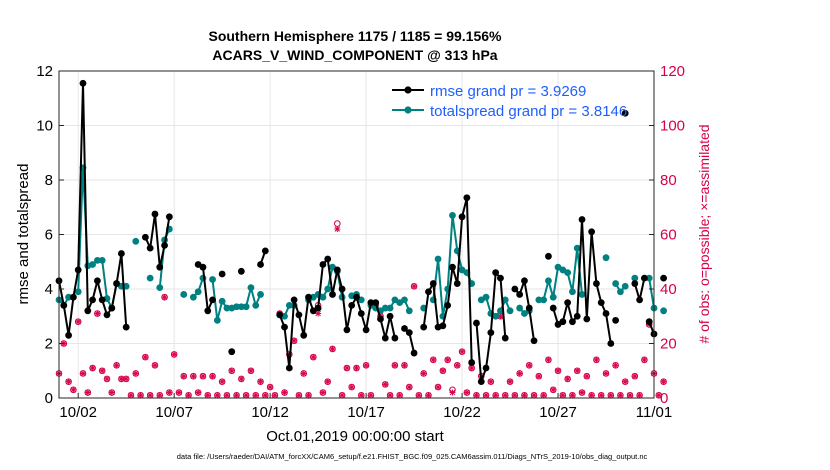 The width and height of the screenshot is (830, 470). Describe the element at coordinates (558, 412) in the screenshot. I see `x-tick-label: 10/27` at that location.